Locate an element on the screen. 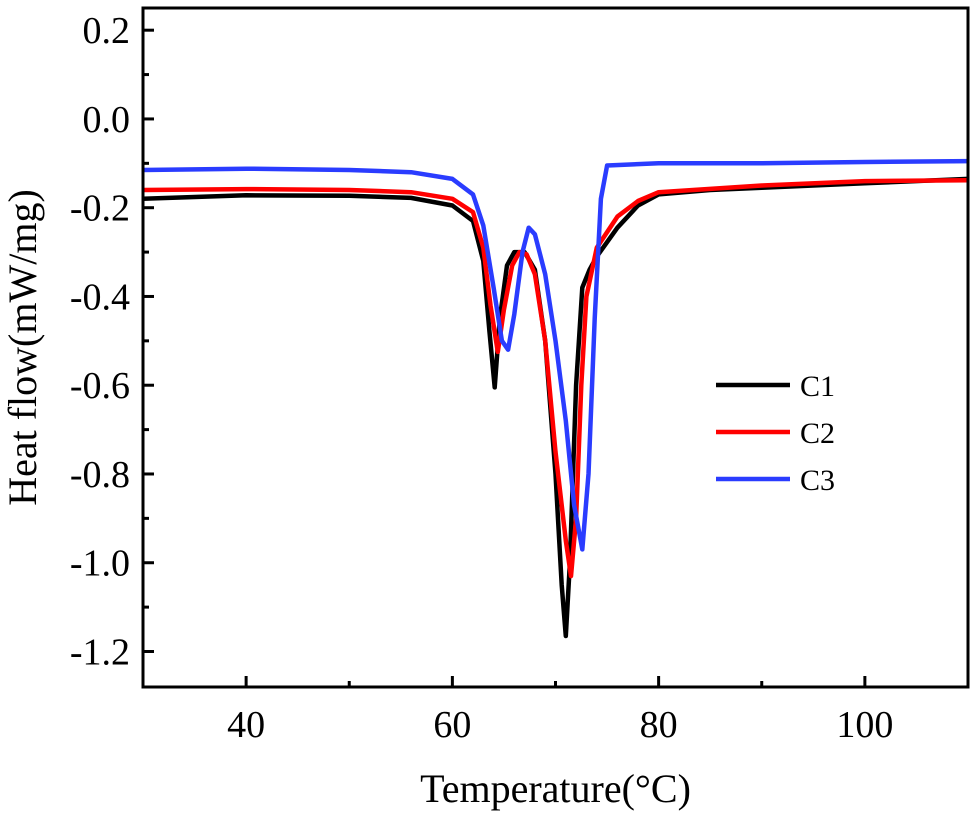  y-axis-title: Heat flow(mW/mg) is located at coordinates (22, 347).